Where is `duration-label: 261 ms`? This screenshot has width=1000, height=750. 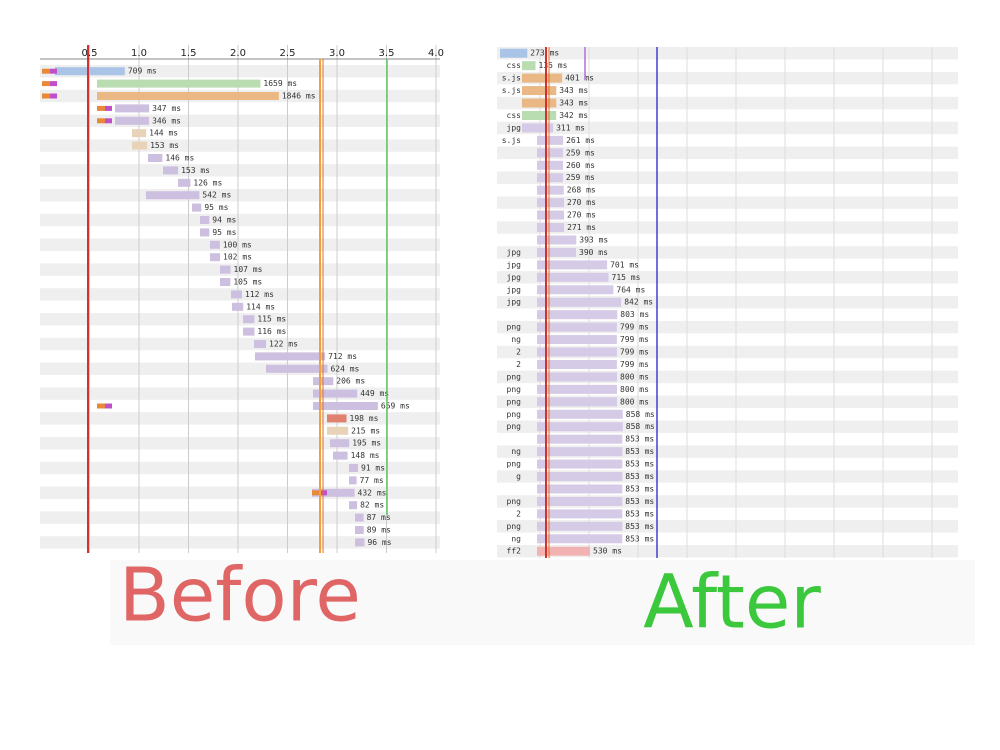
duration-label: 261 ms is located at coordinates (580, 140).